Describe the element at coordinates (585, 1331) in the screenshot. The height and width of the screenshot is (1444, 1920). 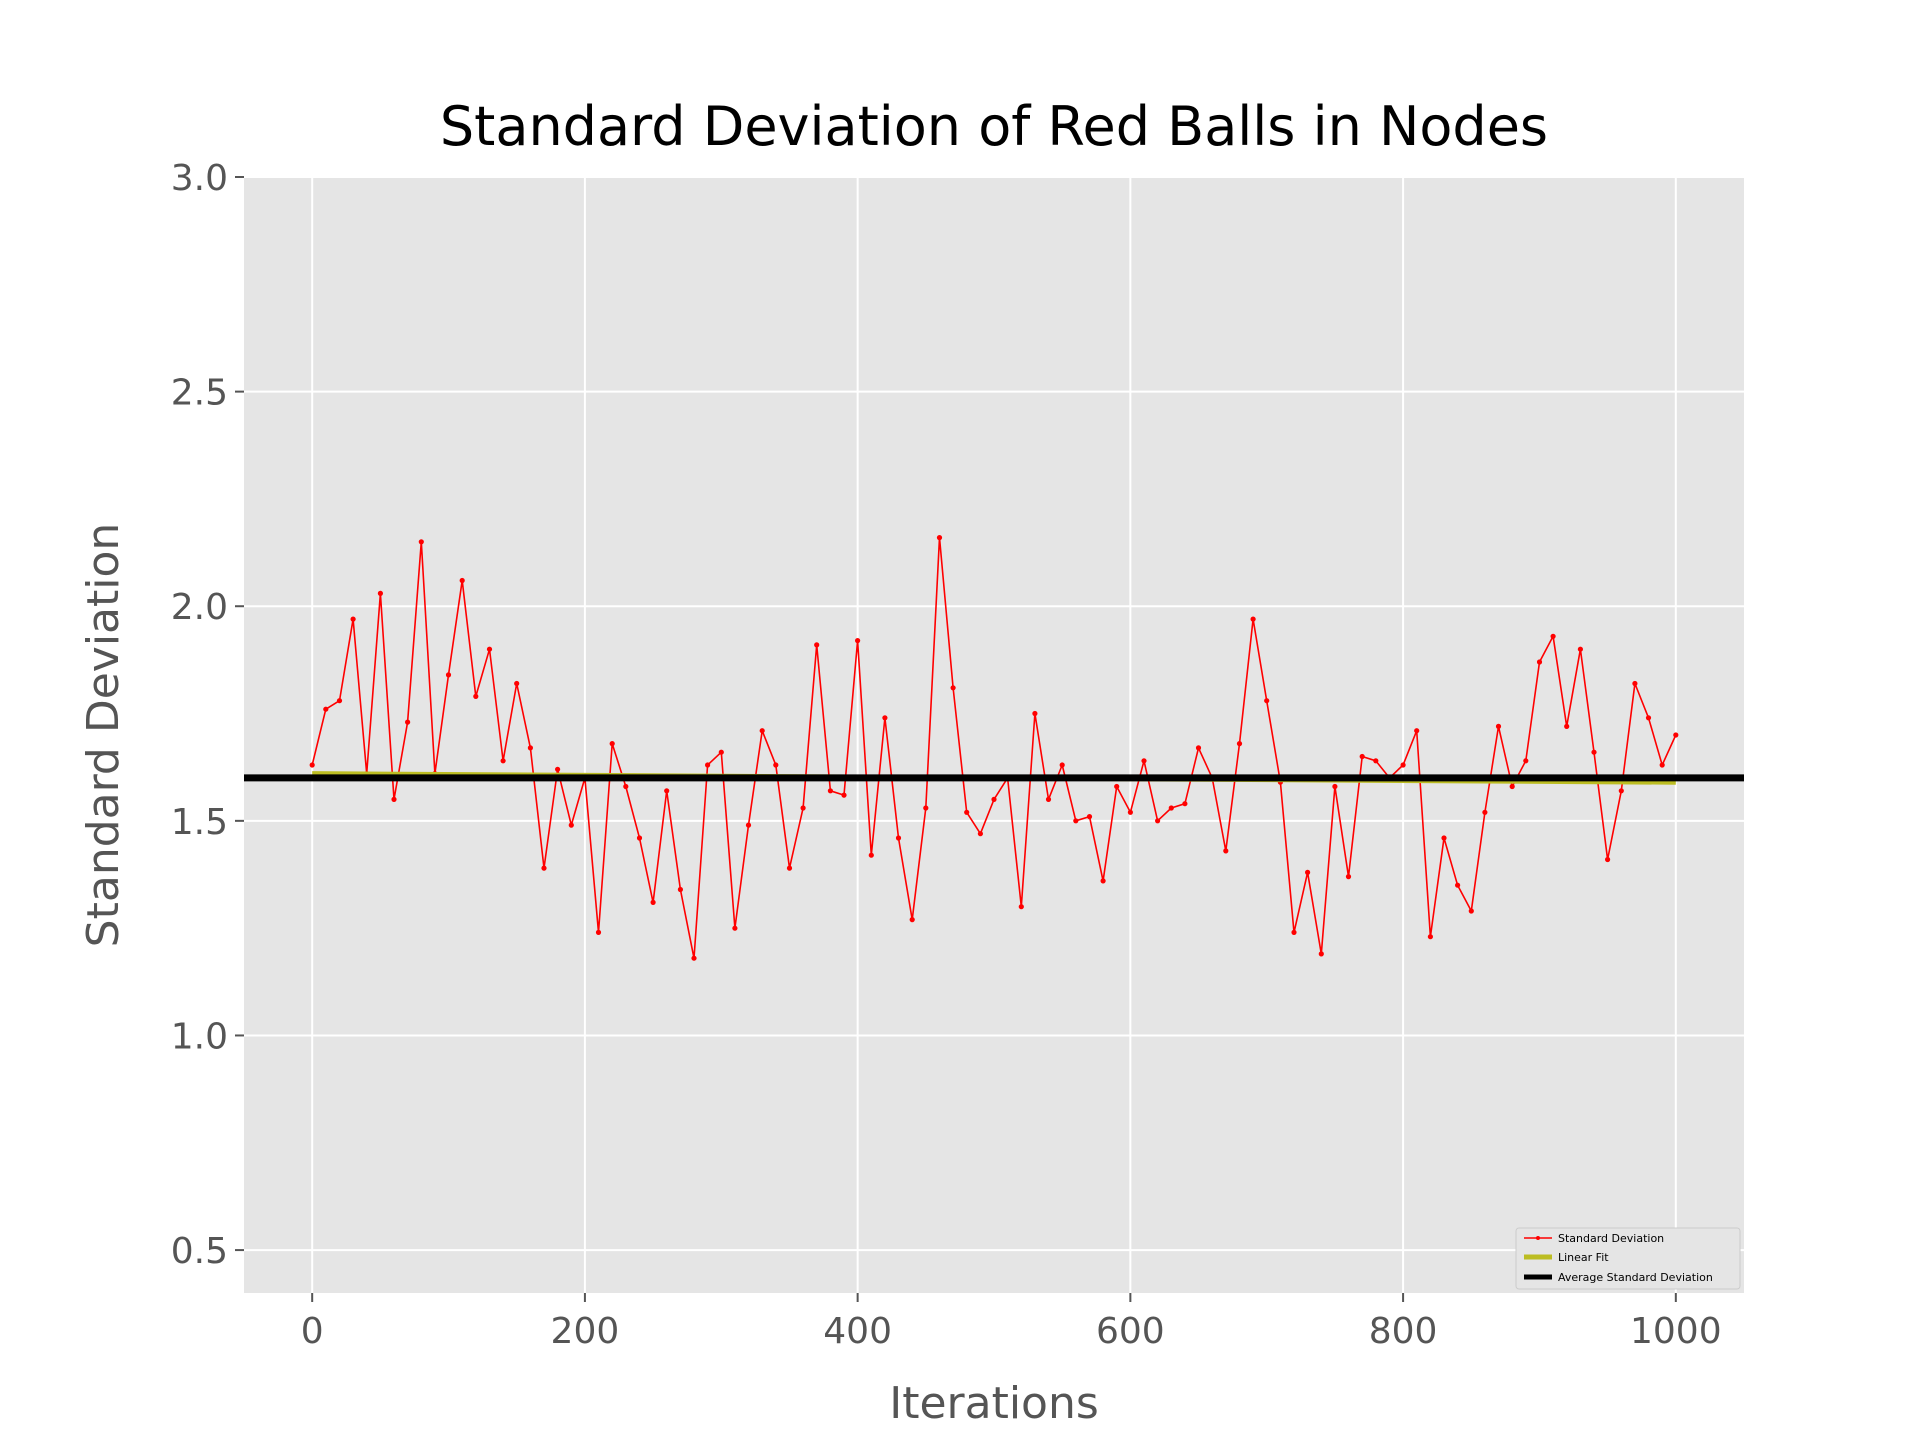
I see `x-tick-label: 200` at that location.